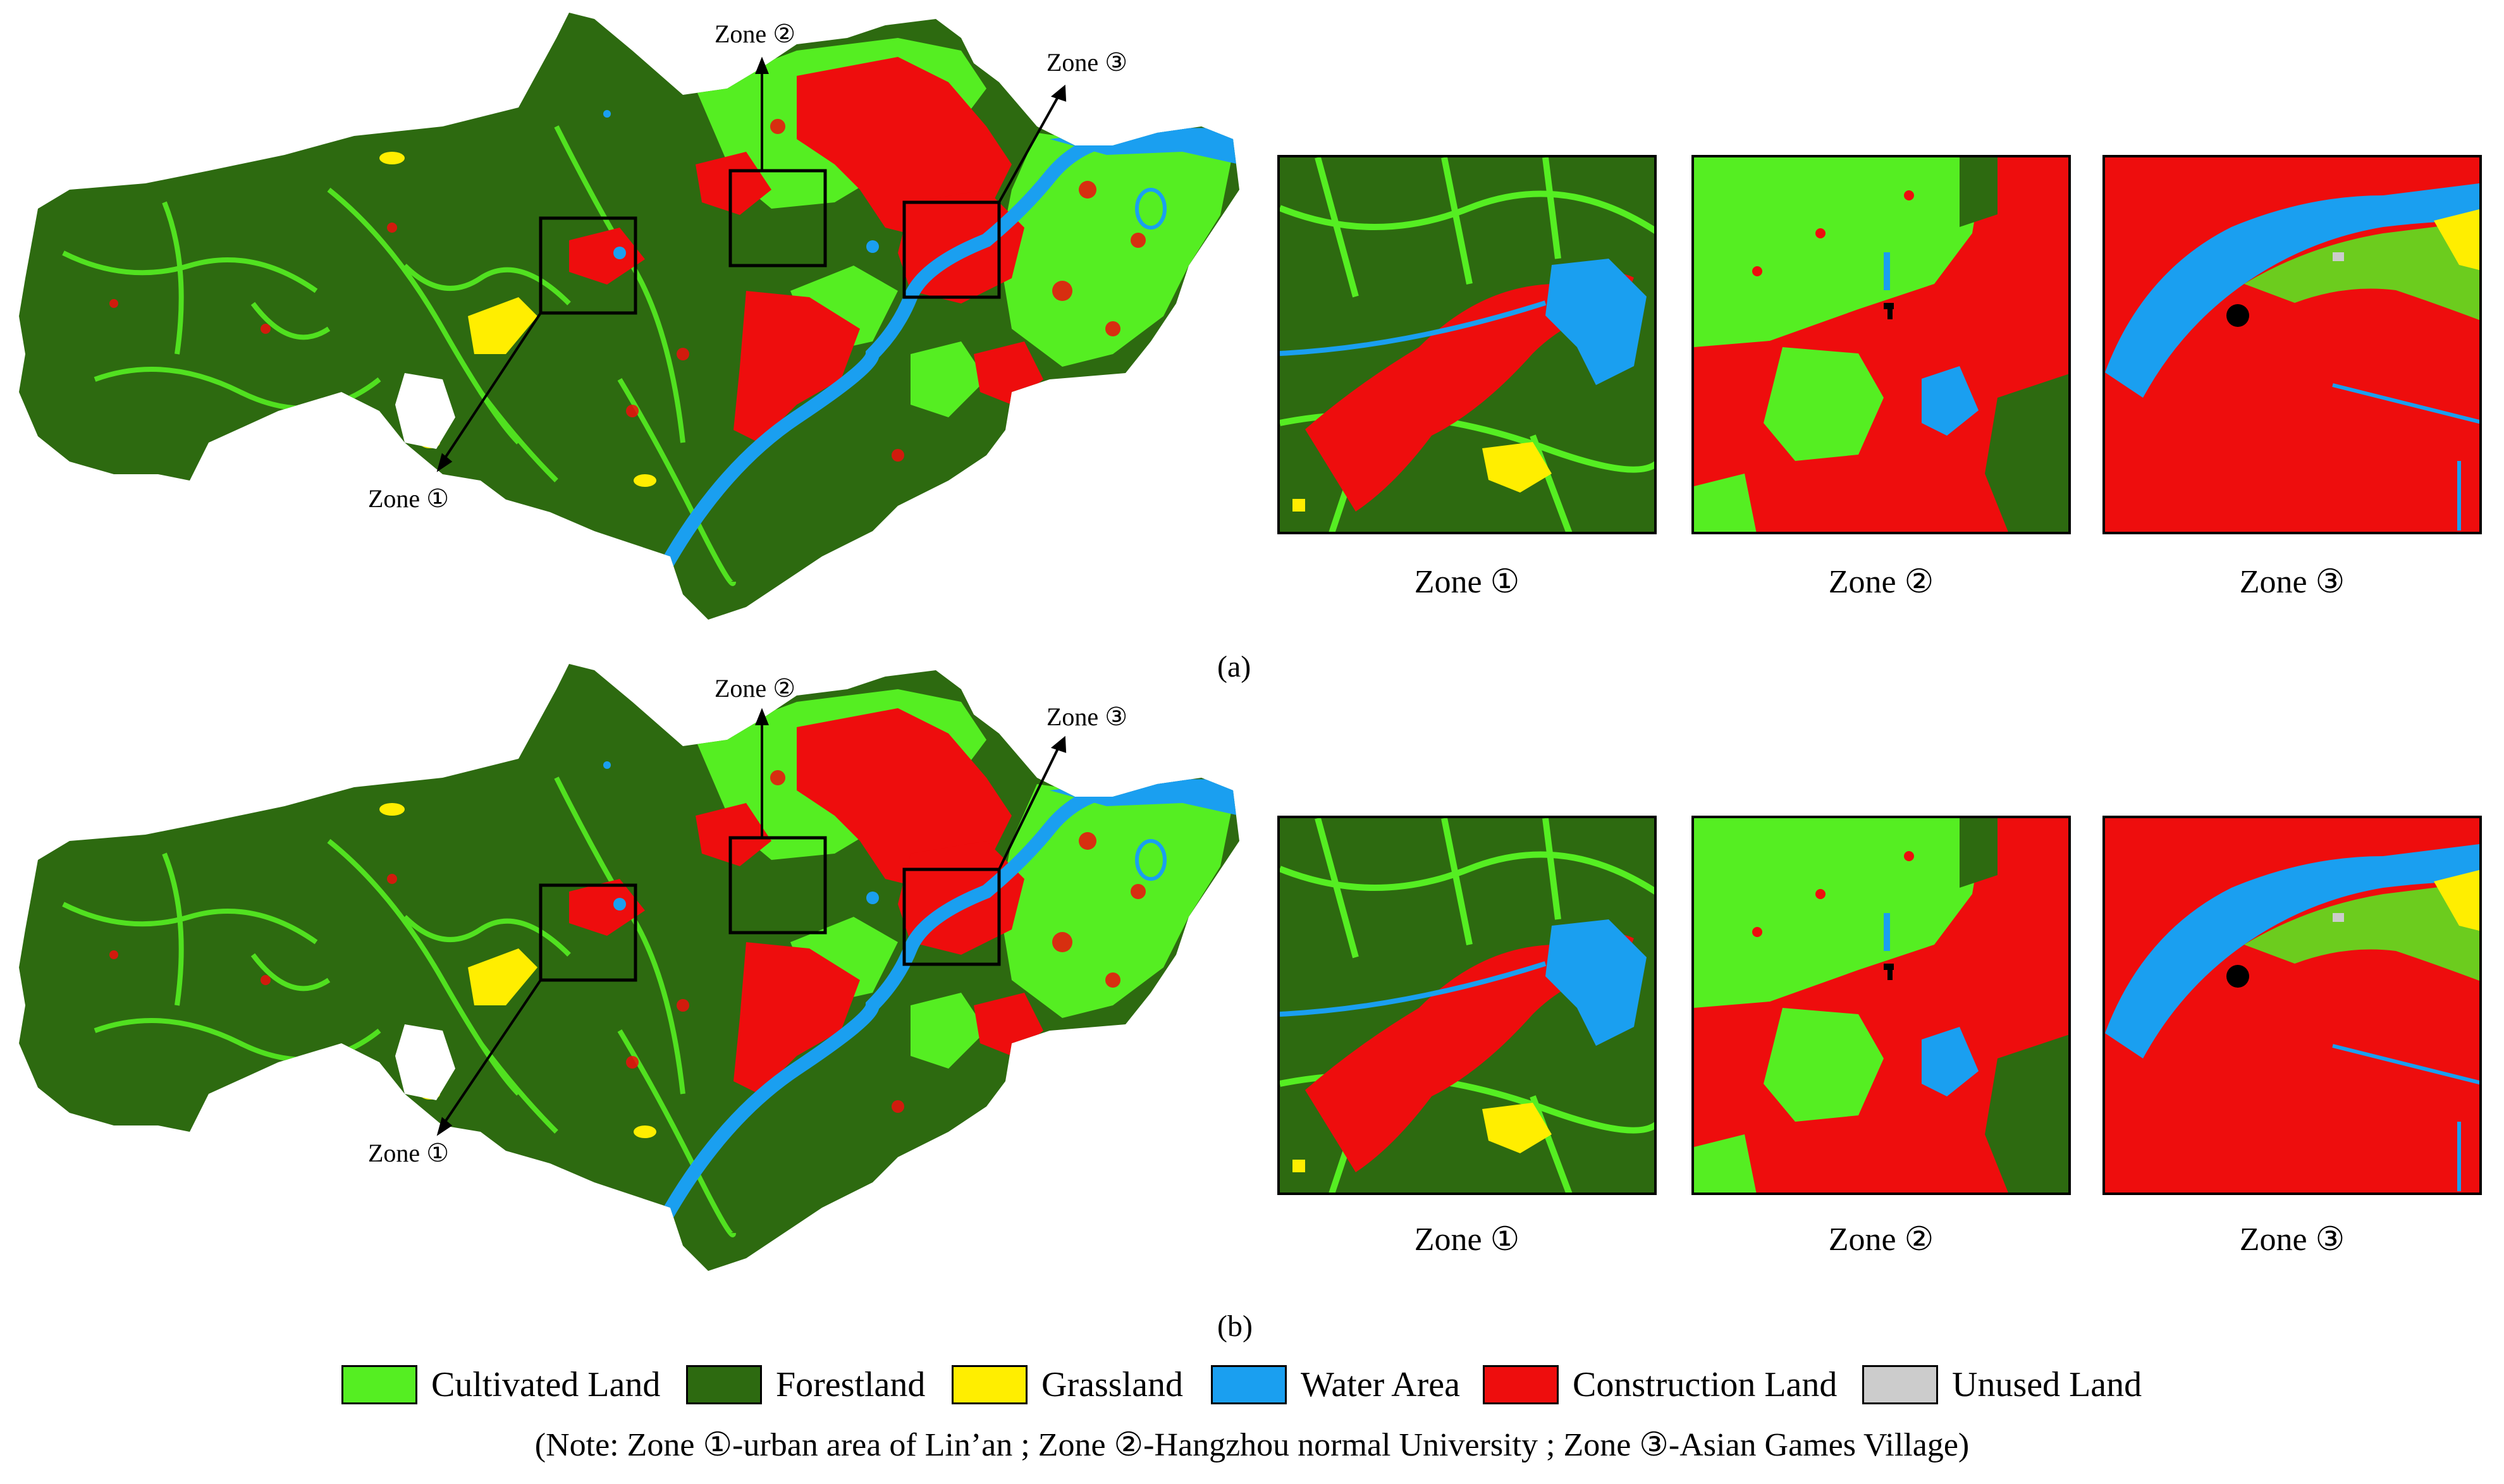  Describe the element at coordinates (1235, 1326) in the screenshot. I see `panel-tag-b: (b)` at that location.